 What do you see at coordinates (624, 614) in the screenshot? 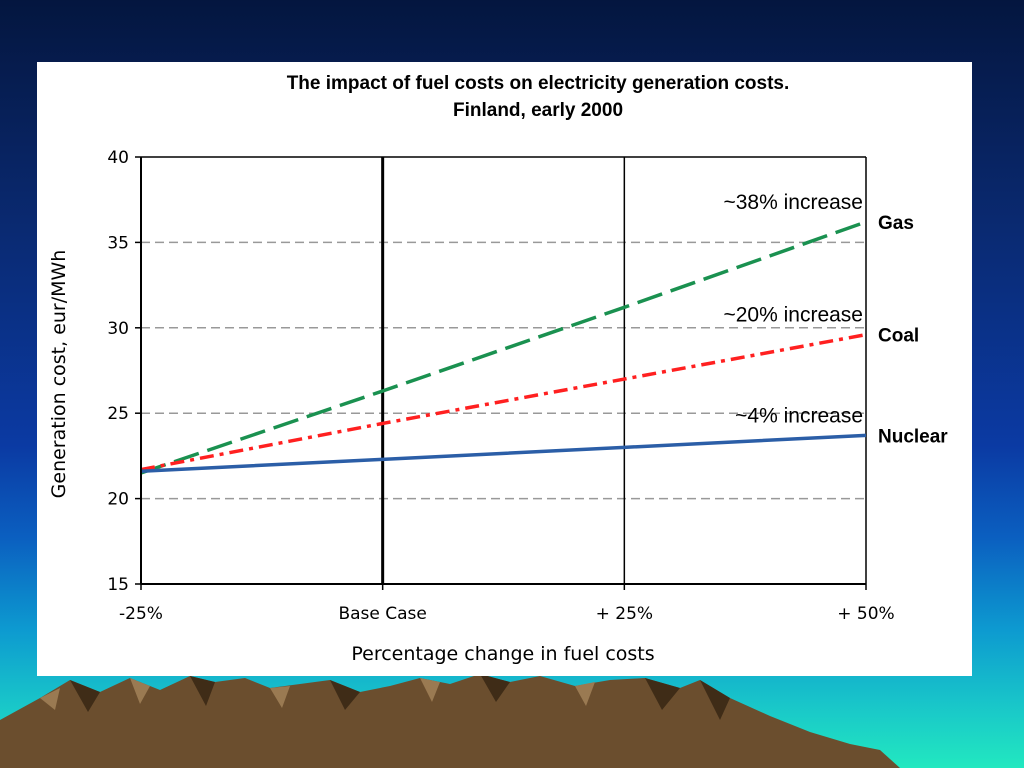
I see `x-tick-label: + 25%` at bounding box center [624, 614].